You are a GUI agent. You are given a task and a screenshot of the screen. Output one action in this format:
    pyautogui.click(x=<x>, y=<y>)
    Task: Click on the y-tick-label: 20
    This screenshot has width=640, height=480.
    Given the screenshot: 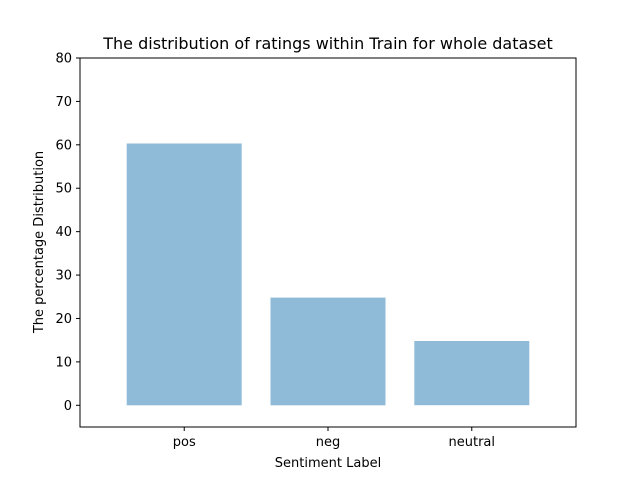 What is the action you would take?
    pyautogui.click(x=63, y=319)
    